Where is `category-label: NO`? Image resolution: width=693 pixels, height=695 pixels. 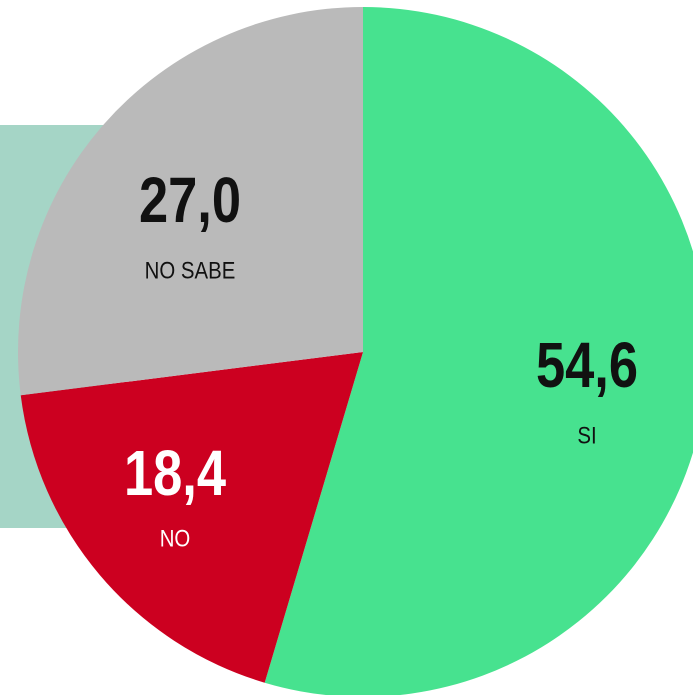 category-label: NO is located at coordinates (175, 538).